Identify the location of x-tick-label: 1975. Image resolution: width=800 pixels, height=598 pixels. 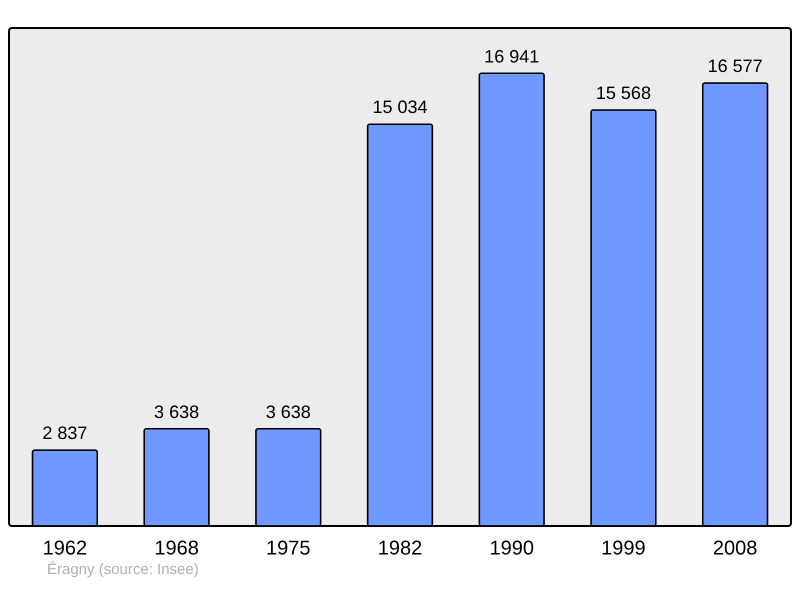
(288, 549).